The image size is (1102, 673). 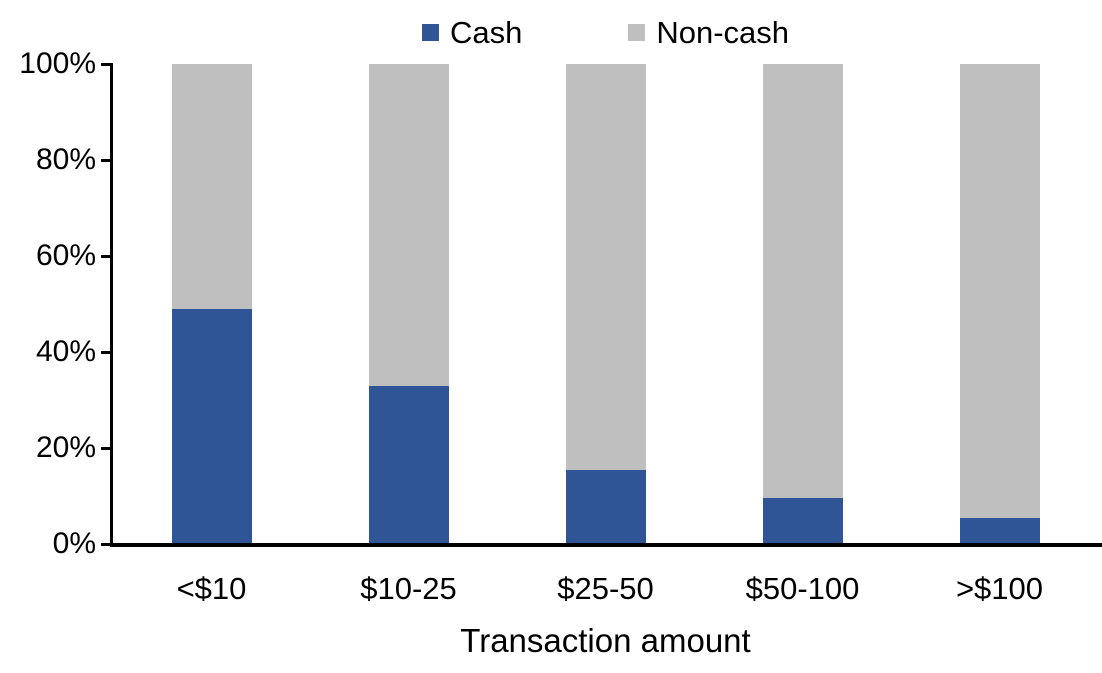 I want to click on x-axis-line, so click(x=606, y=545).